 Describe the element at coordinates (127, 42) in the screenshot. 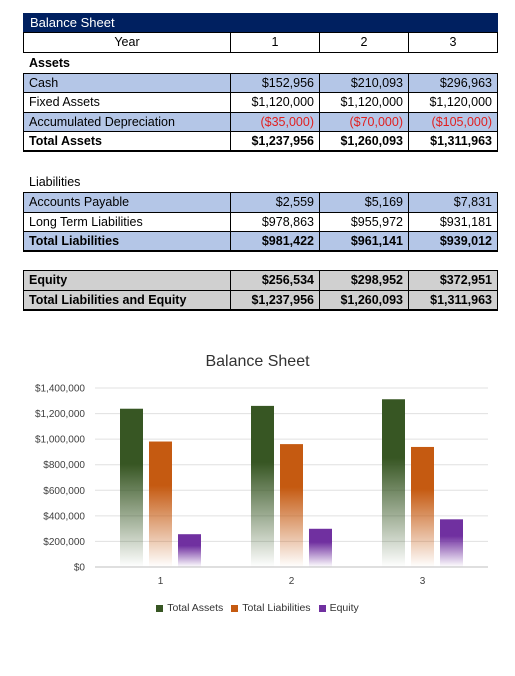

I see `year-label: Year` at that location.